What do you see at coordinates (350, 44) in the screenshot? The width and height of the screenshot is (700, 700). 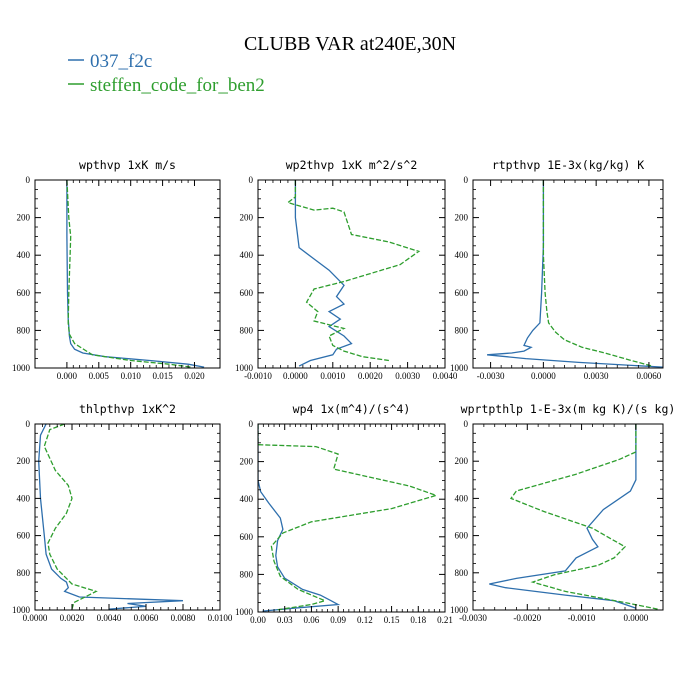 I see `figure-title: CLUBB VAR at240E,30N` at bounding box center [350, 44].